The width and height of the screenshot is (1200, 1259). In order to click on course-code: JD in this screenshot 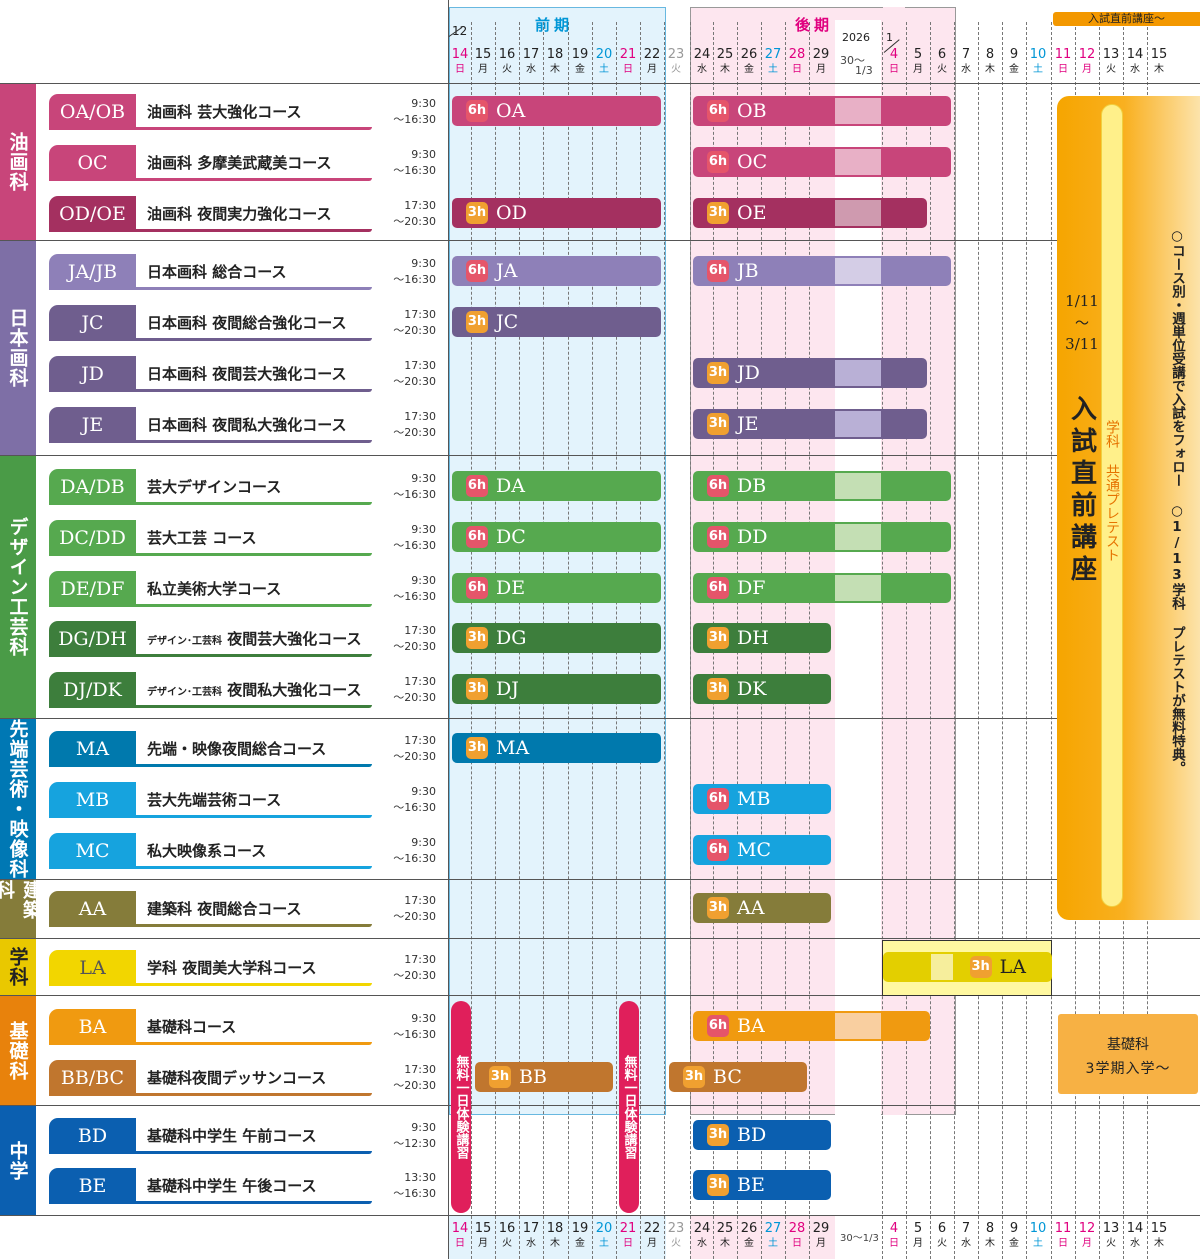, I will do `click(92, 374)`.